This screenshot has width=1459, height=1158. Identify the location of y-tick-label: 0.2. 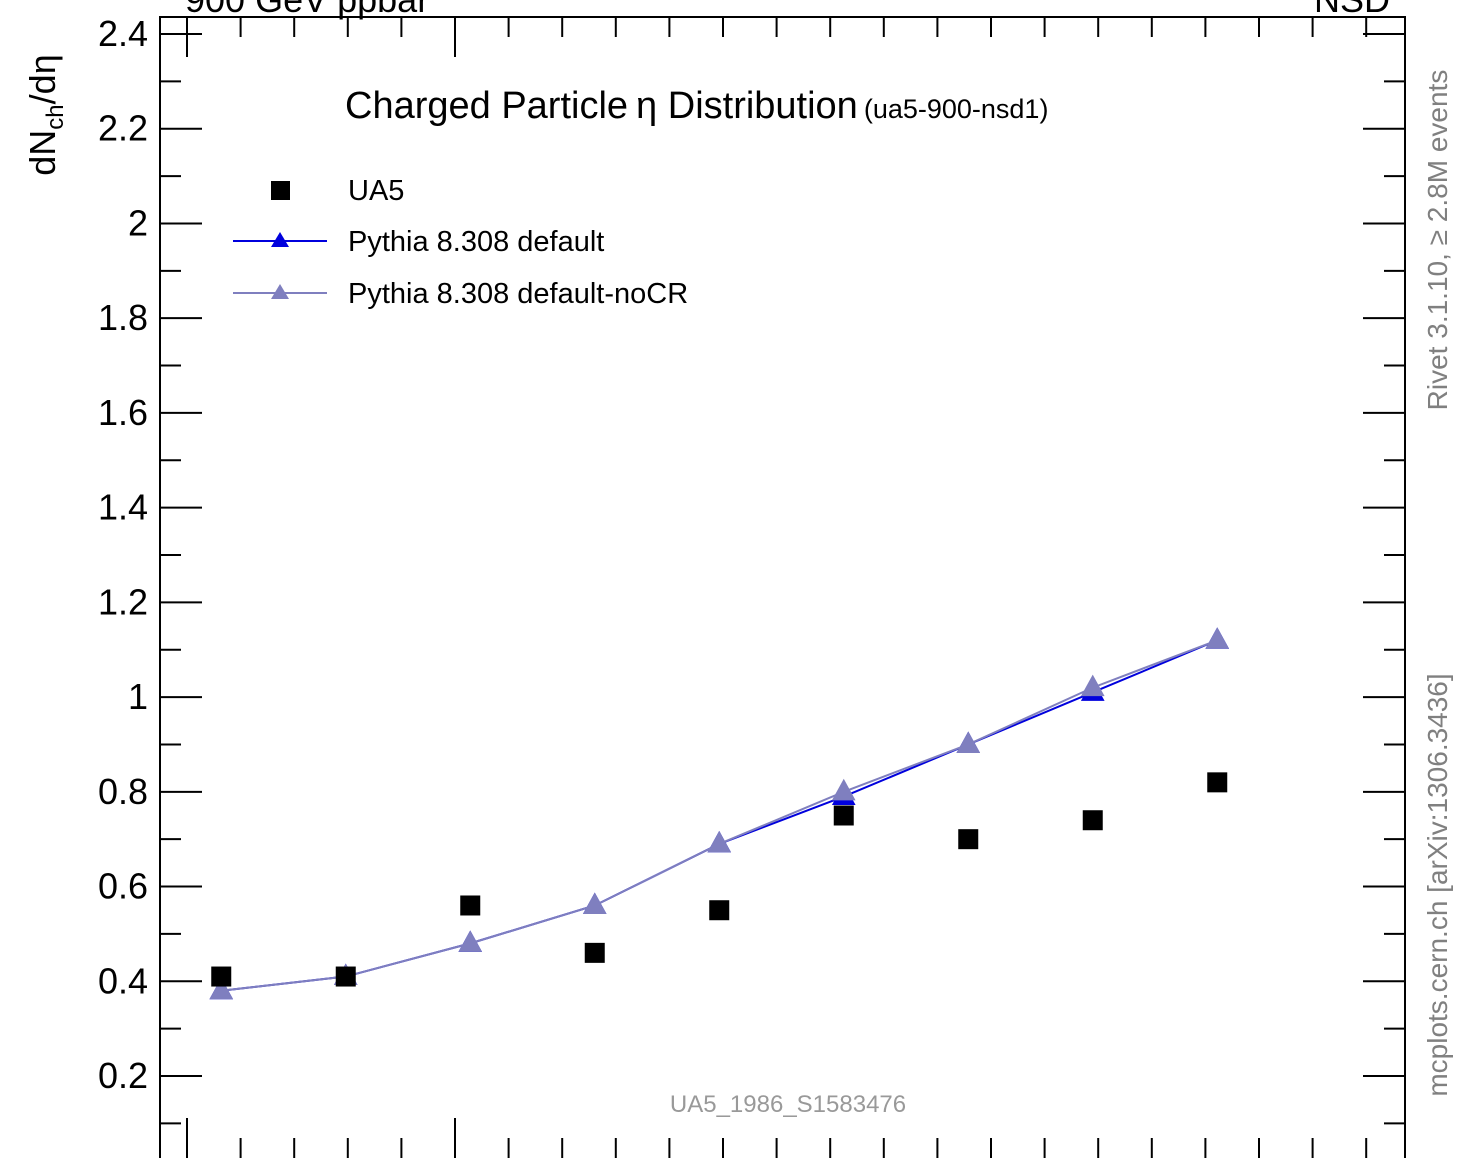
(123, 1075).